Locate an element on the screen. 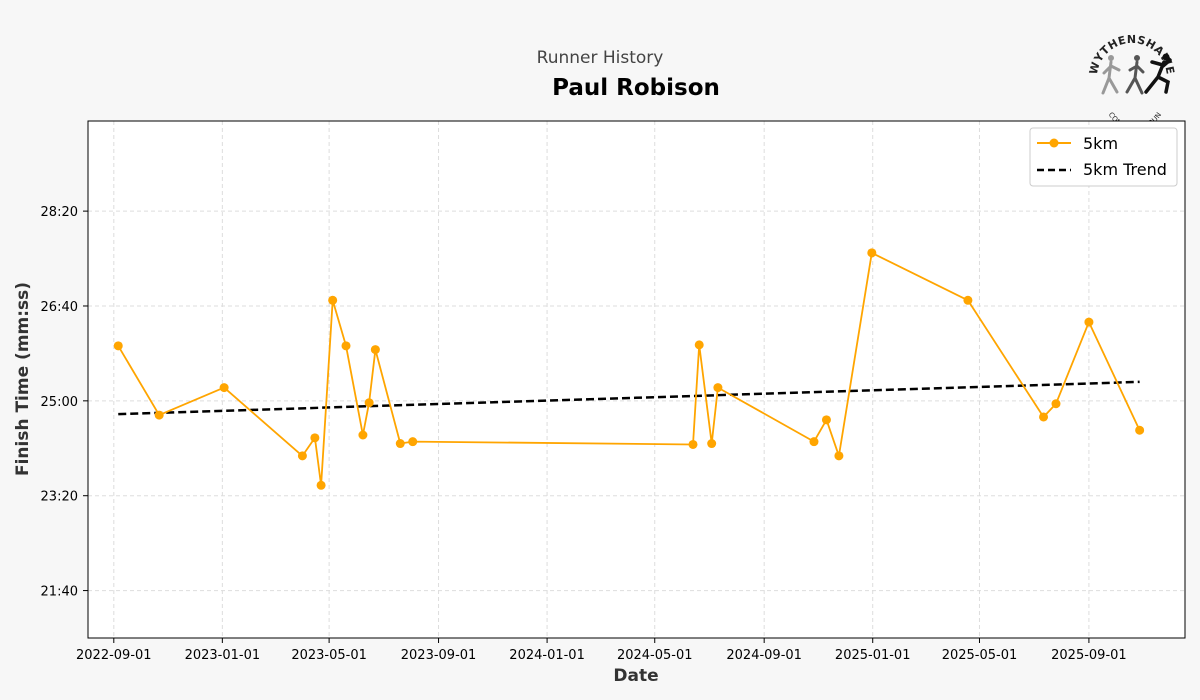 The width and height of the screenshot is (1200, 700). x-tick-label: 2023-01-01 is located at coordinates (223, 655).